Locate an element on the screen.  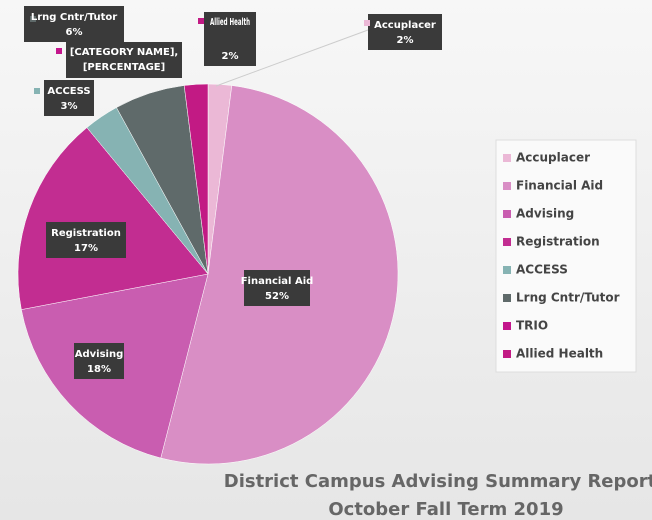
legend-box is located at coordinates (566, 256).